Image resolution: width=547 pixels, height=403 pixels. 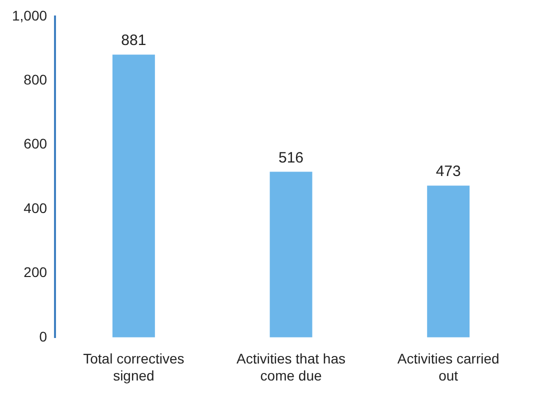 What do you see at coordinates (448, 367) in the screenshot?
I see `x-tick-label: Activities carried out` at bounding box center [448, 367].